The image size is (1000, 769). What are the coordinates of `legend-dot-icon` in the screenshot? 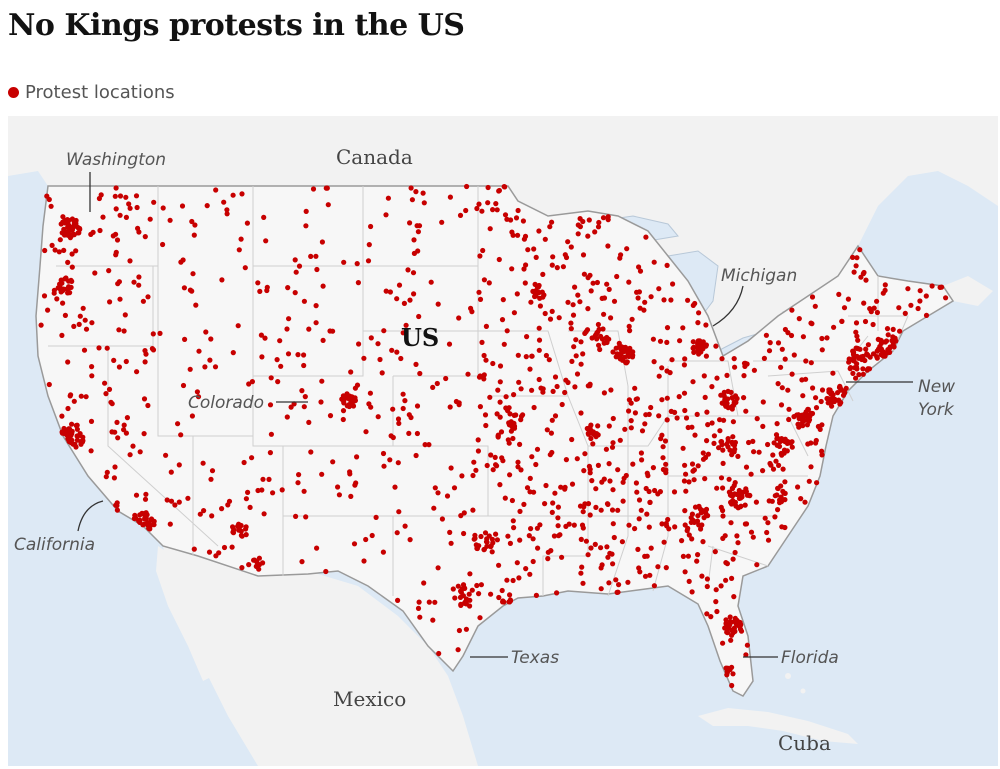 It's located at (13, 92).